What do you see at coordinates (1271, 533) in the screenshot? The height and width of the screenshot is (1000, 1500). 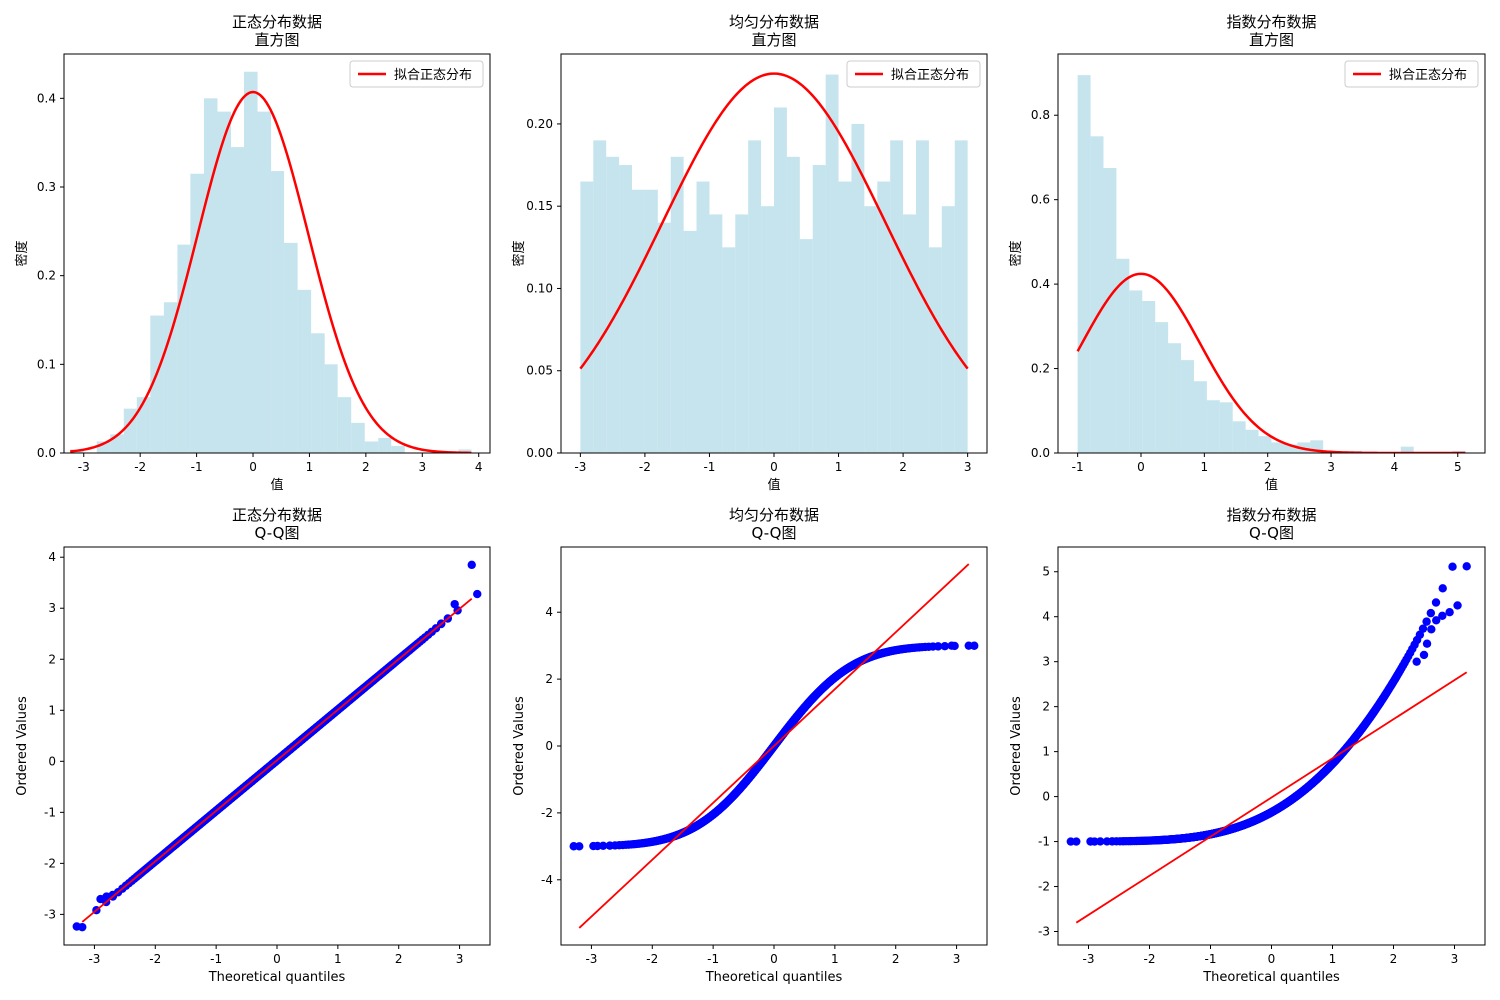 I see `subplot-subtitle: Q-Q图` at bounding box center [1271, 533].